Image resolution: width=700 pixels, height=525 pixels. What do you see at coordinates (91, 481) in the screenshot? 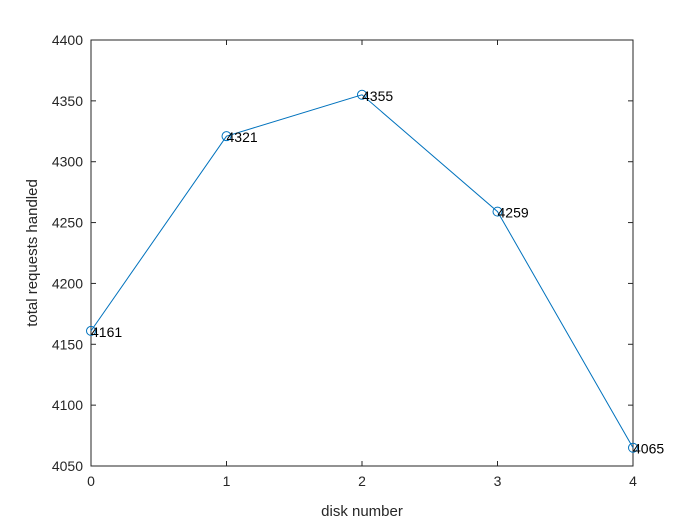
I see `x-tick-label: 0` at bounding box center [91, 481].